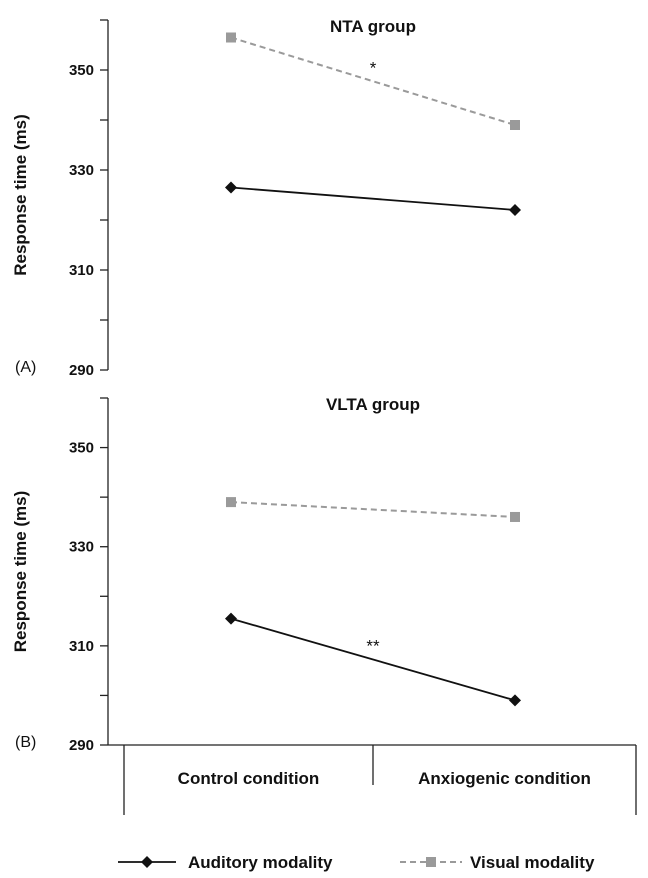  Describe the element at coordinates (504, 778) in the screenshot. I see `x-tick-label: Anxiogenic condition` at that location.